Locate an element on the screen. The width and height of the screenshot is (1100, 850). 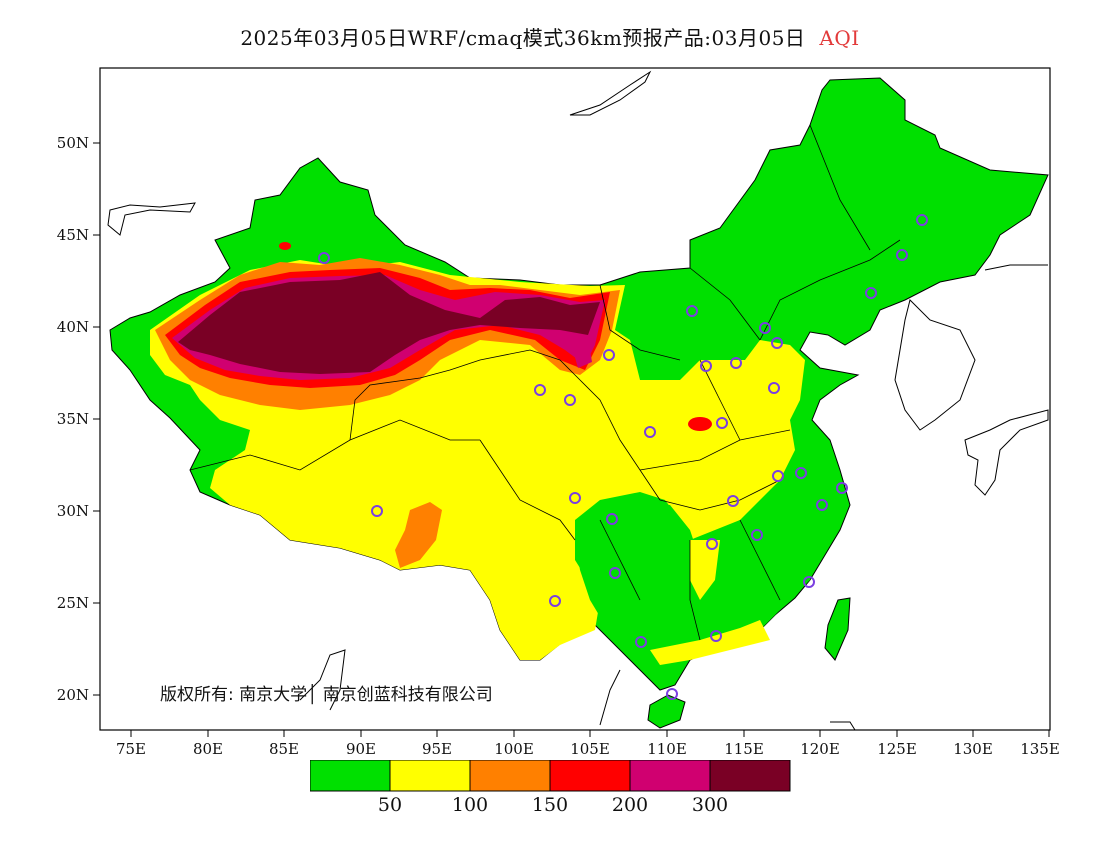
legend-swatch-sensitive is located at coordinates (510, 776).